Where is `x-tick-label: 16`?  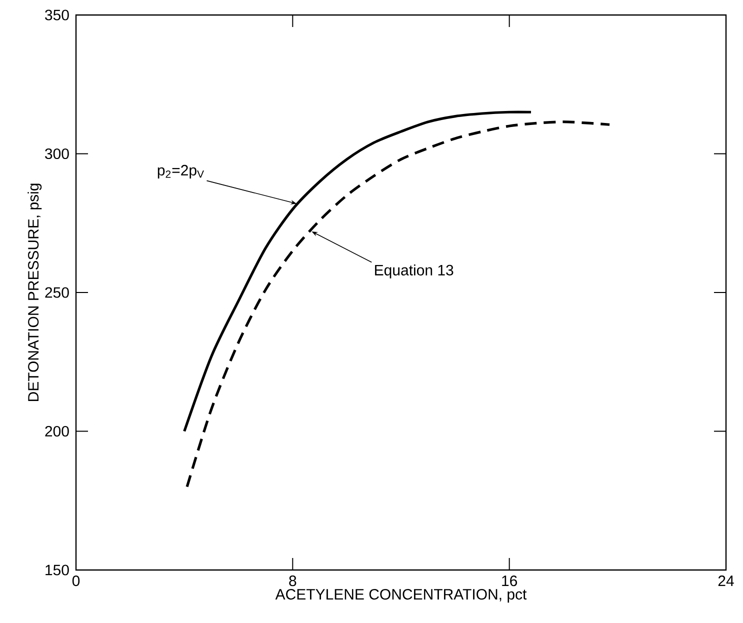 x-tick-label: 16 is located at coordinates (510, 581).